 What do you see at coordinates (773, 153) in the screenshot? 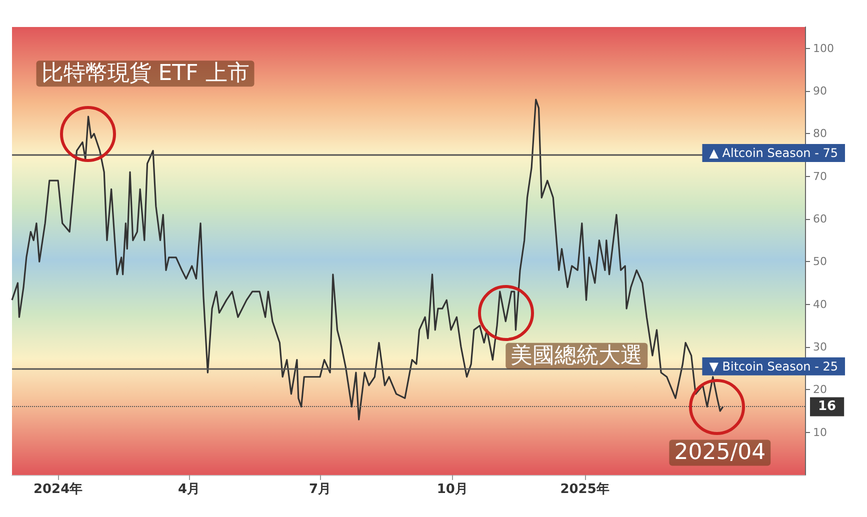
I see `ref-line-label: ▲ Altcoin Season - 75` at bounding box center [773, 153].